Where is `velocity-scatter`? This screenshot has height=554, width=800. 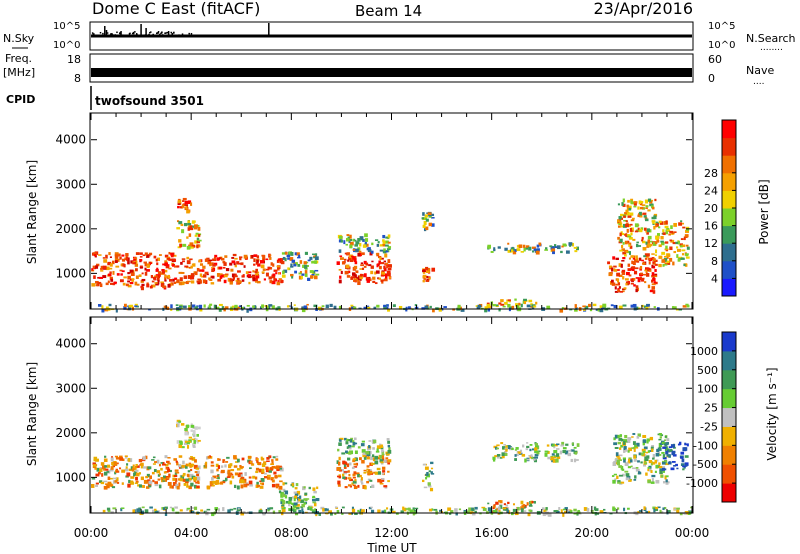
velocity-scatter is located at coordinates (392, 468).